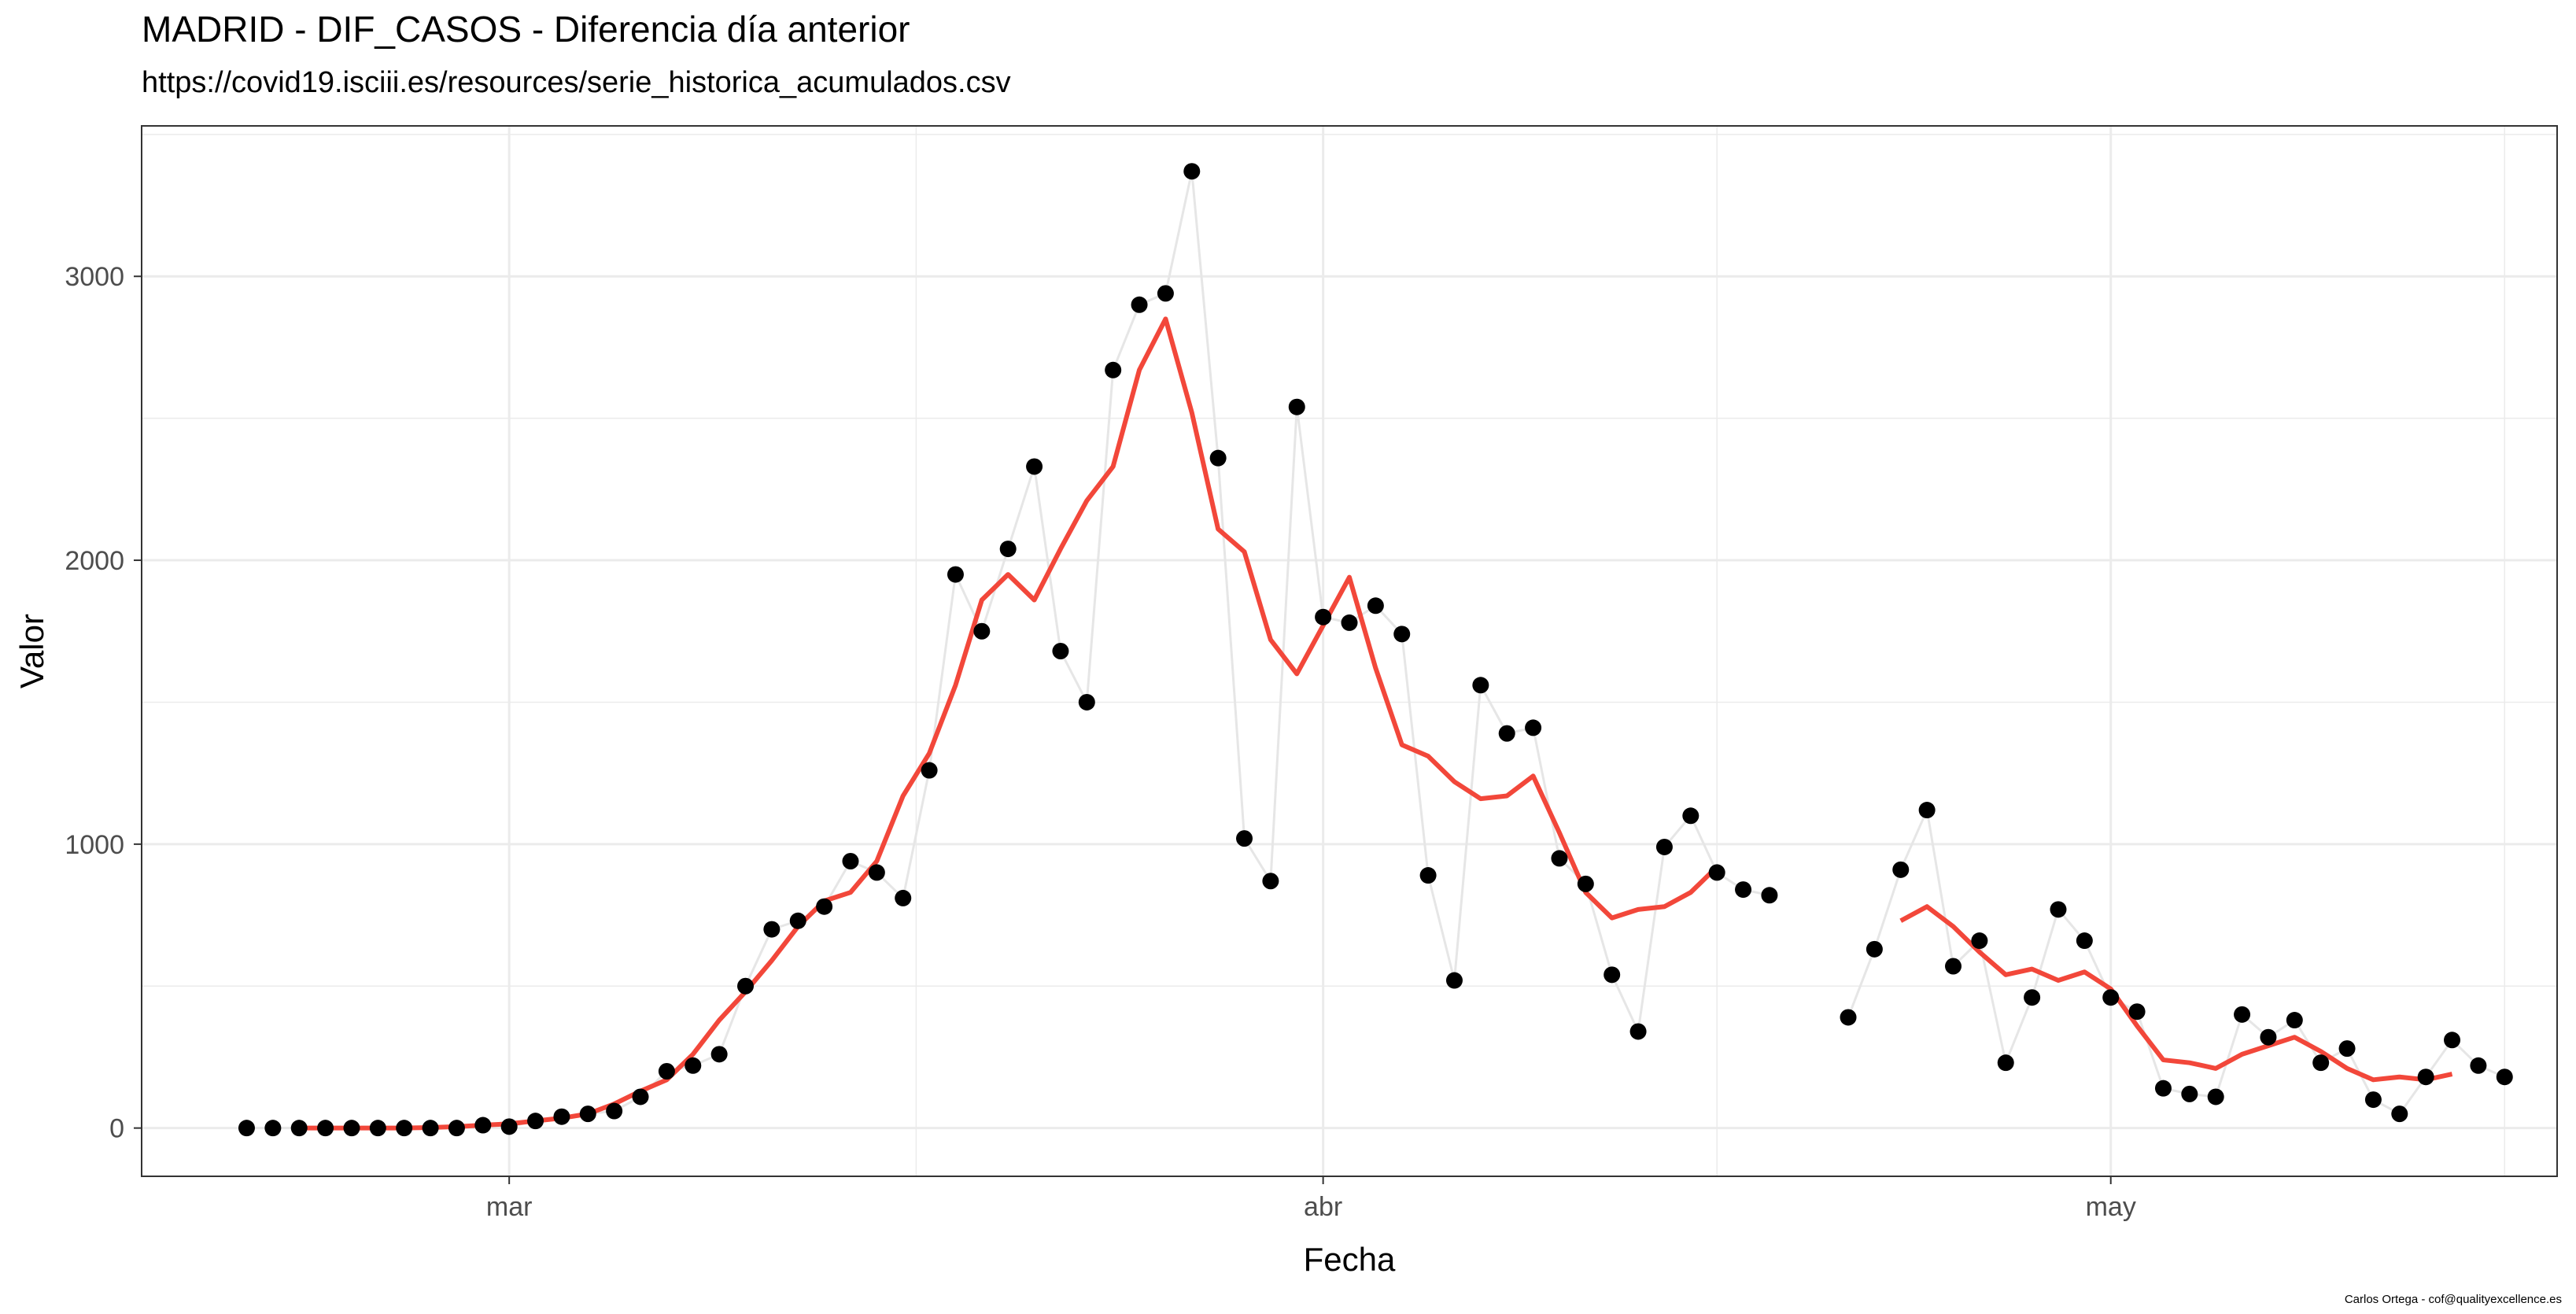  I want to click on y-tick-label: 0, so click(117, 1129).